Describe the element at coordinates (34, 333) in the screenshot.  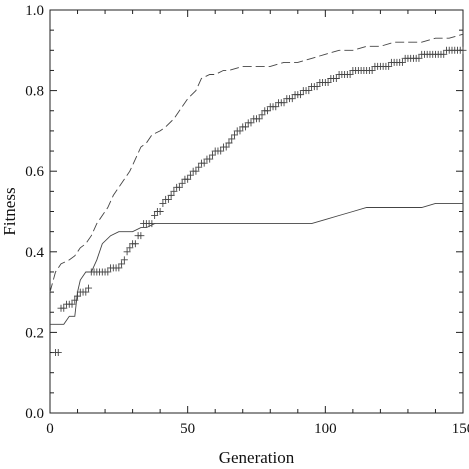
I see `y-tick-label: 0.2` at that location.